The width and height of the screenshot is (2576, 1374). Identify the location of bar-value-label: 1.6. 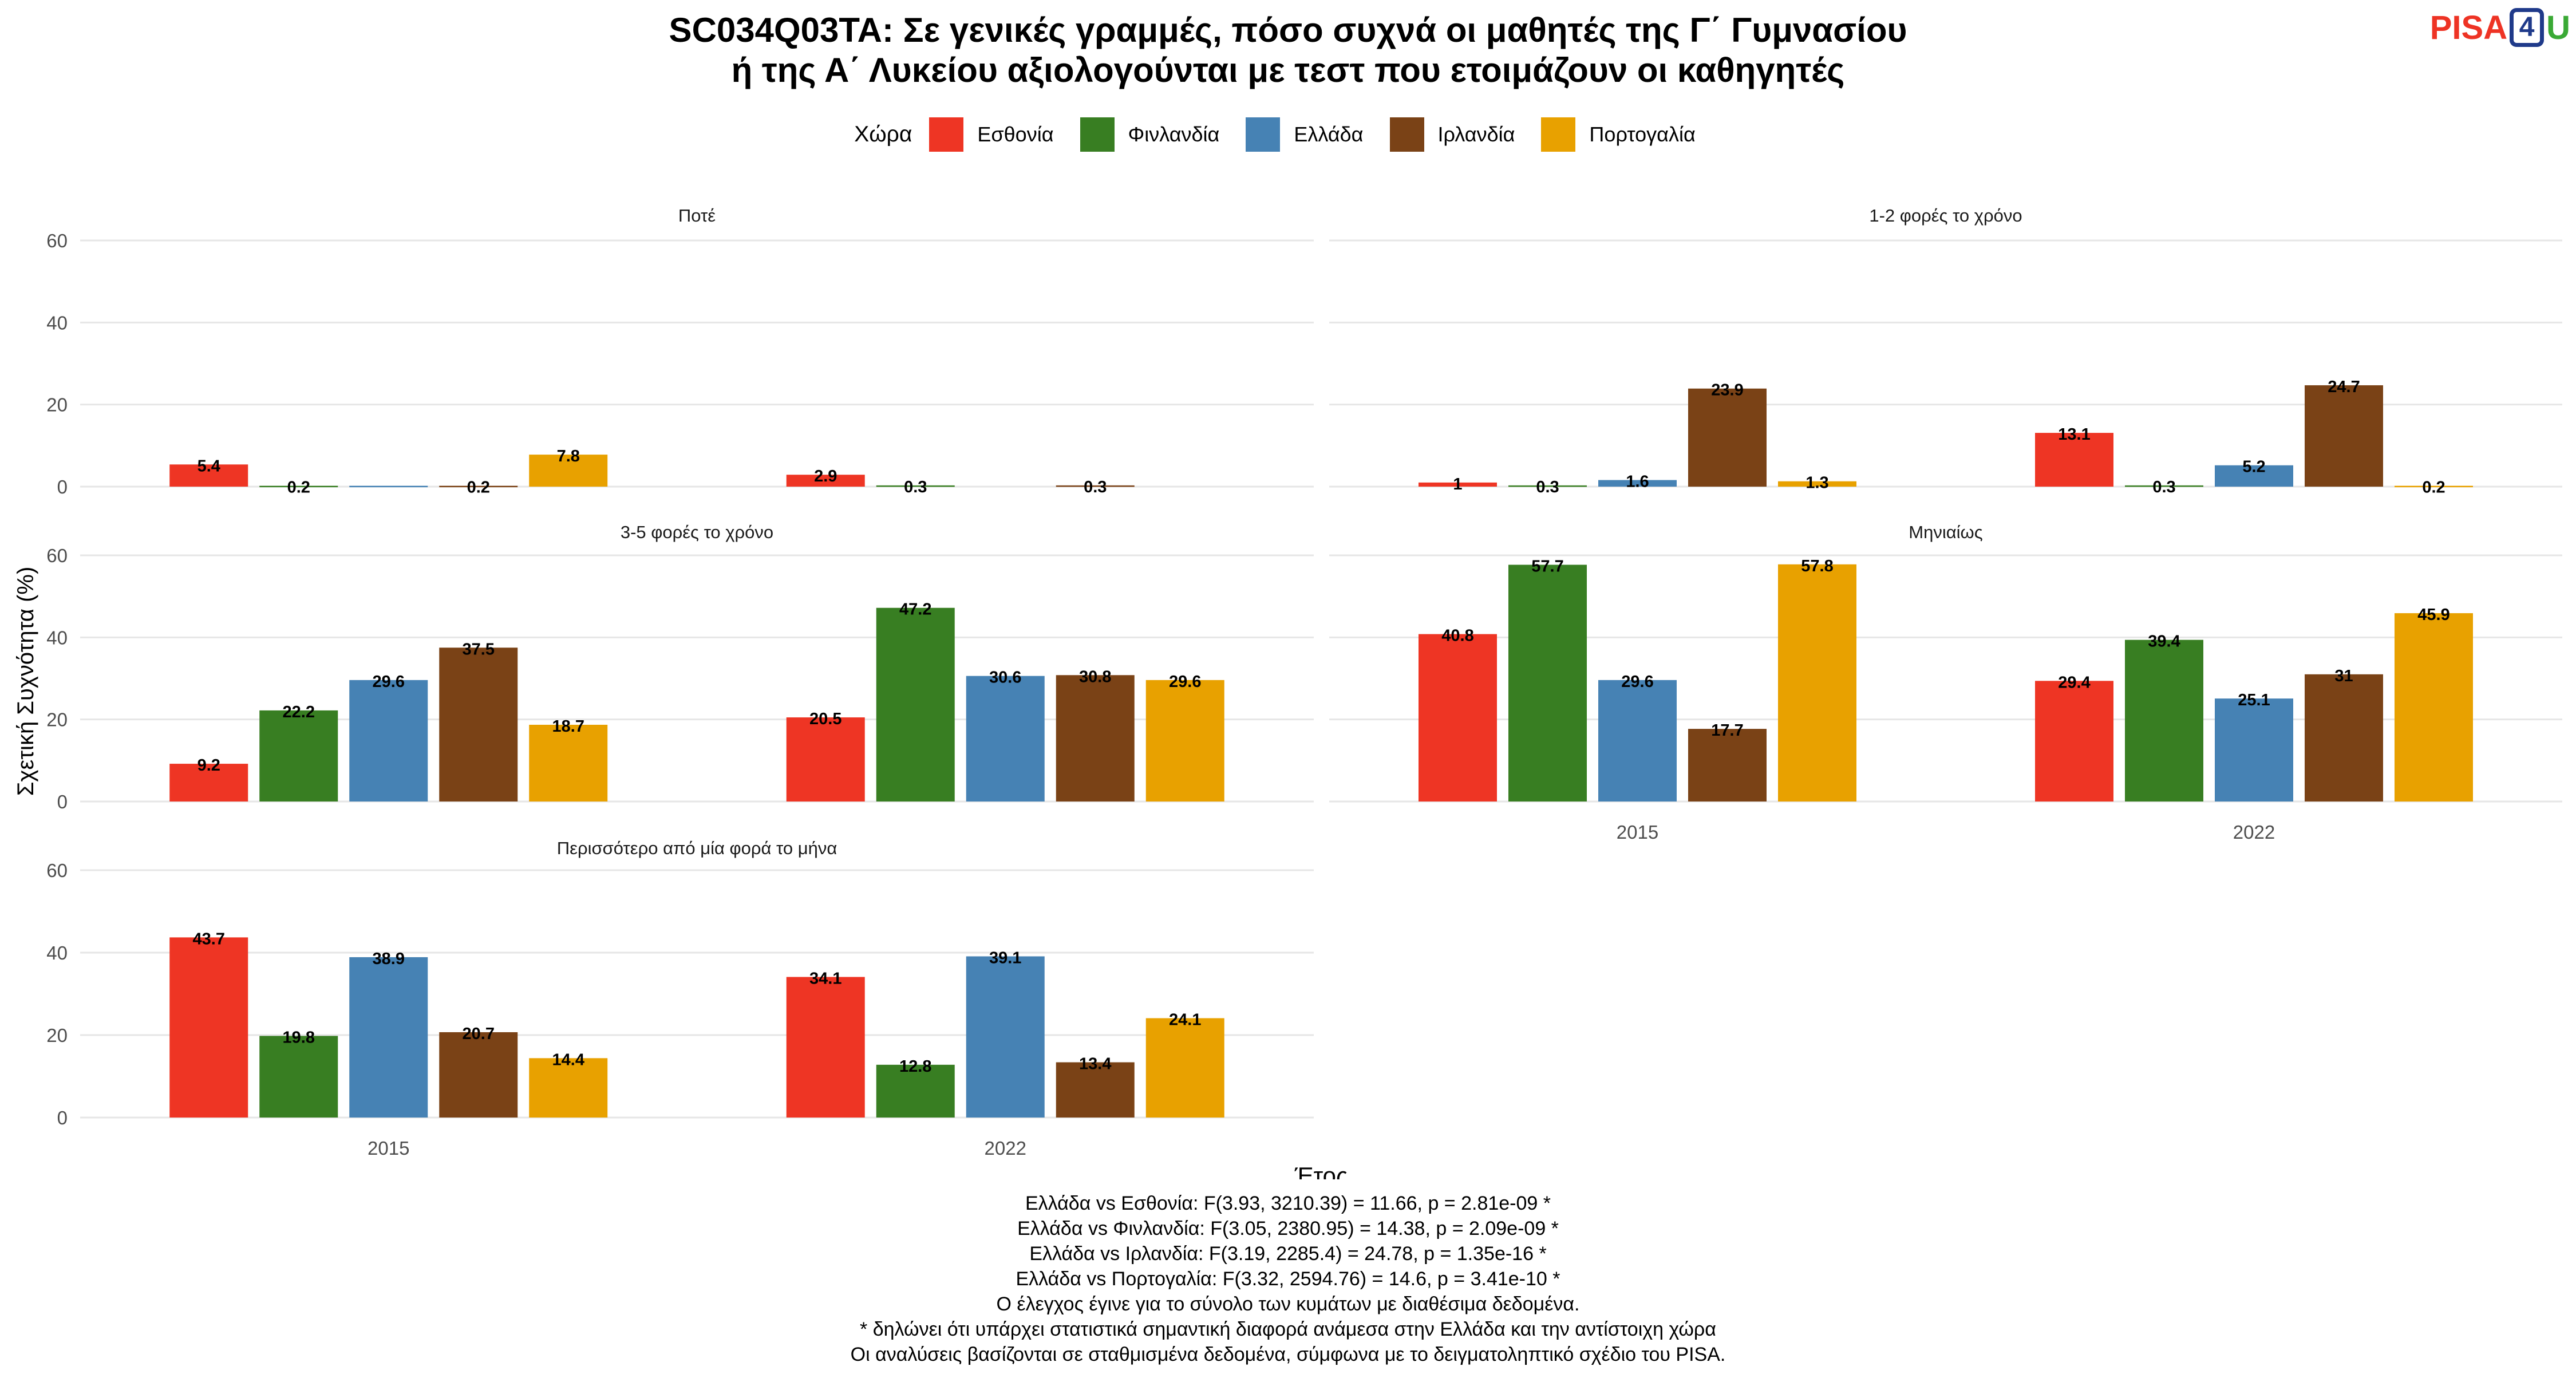
(1637, 482).